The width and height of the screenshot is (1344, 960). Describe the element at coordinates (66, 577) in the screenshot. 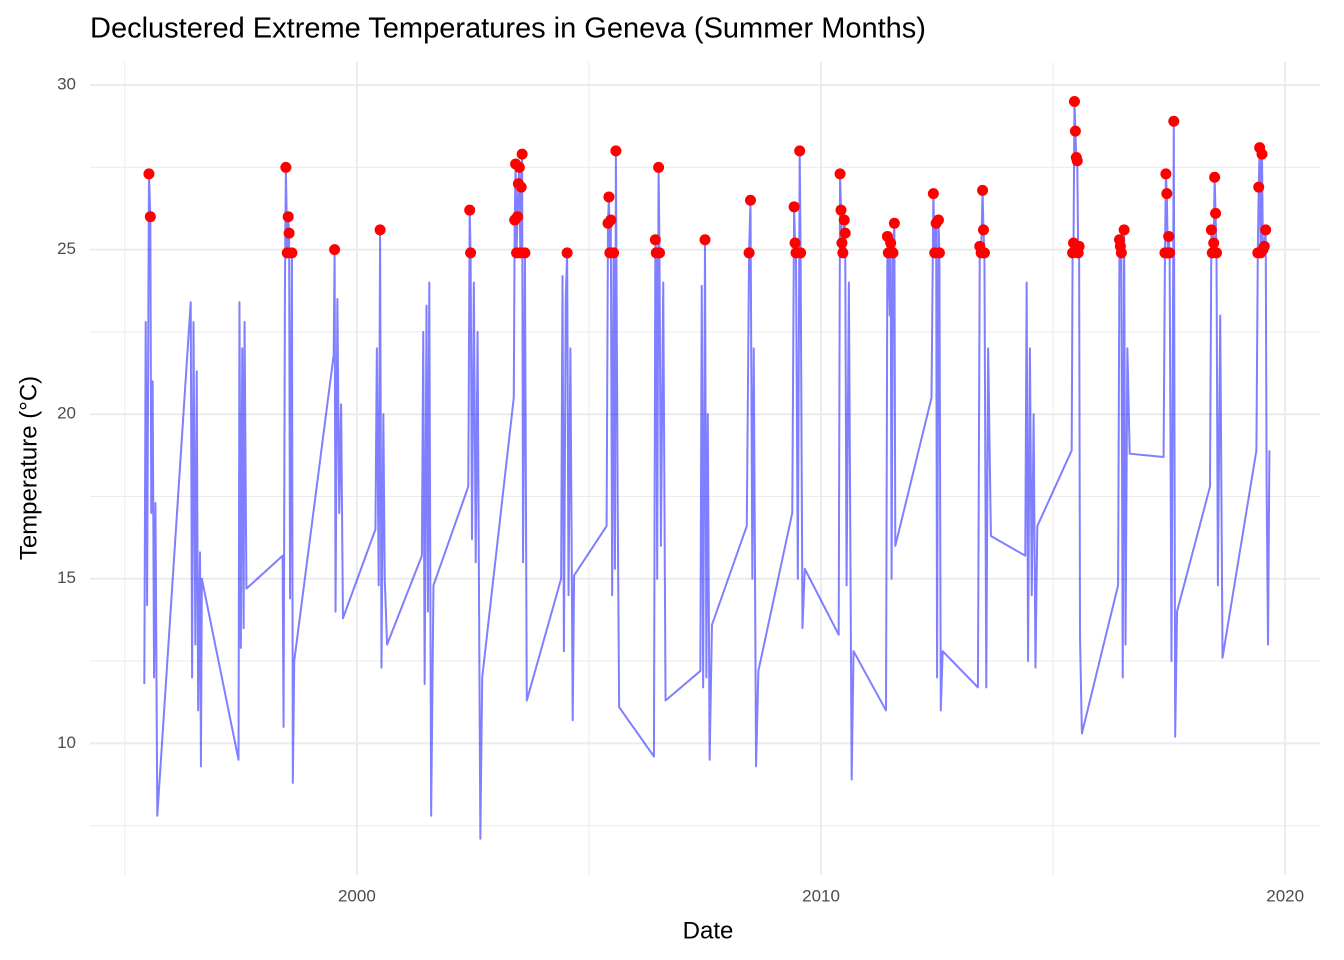

I see `y-tick-label: 15` at that location.